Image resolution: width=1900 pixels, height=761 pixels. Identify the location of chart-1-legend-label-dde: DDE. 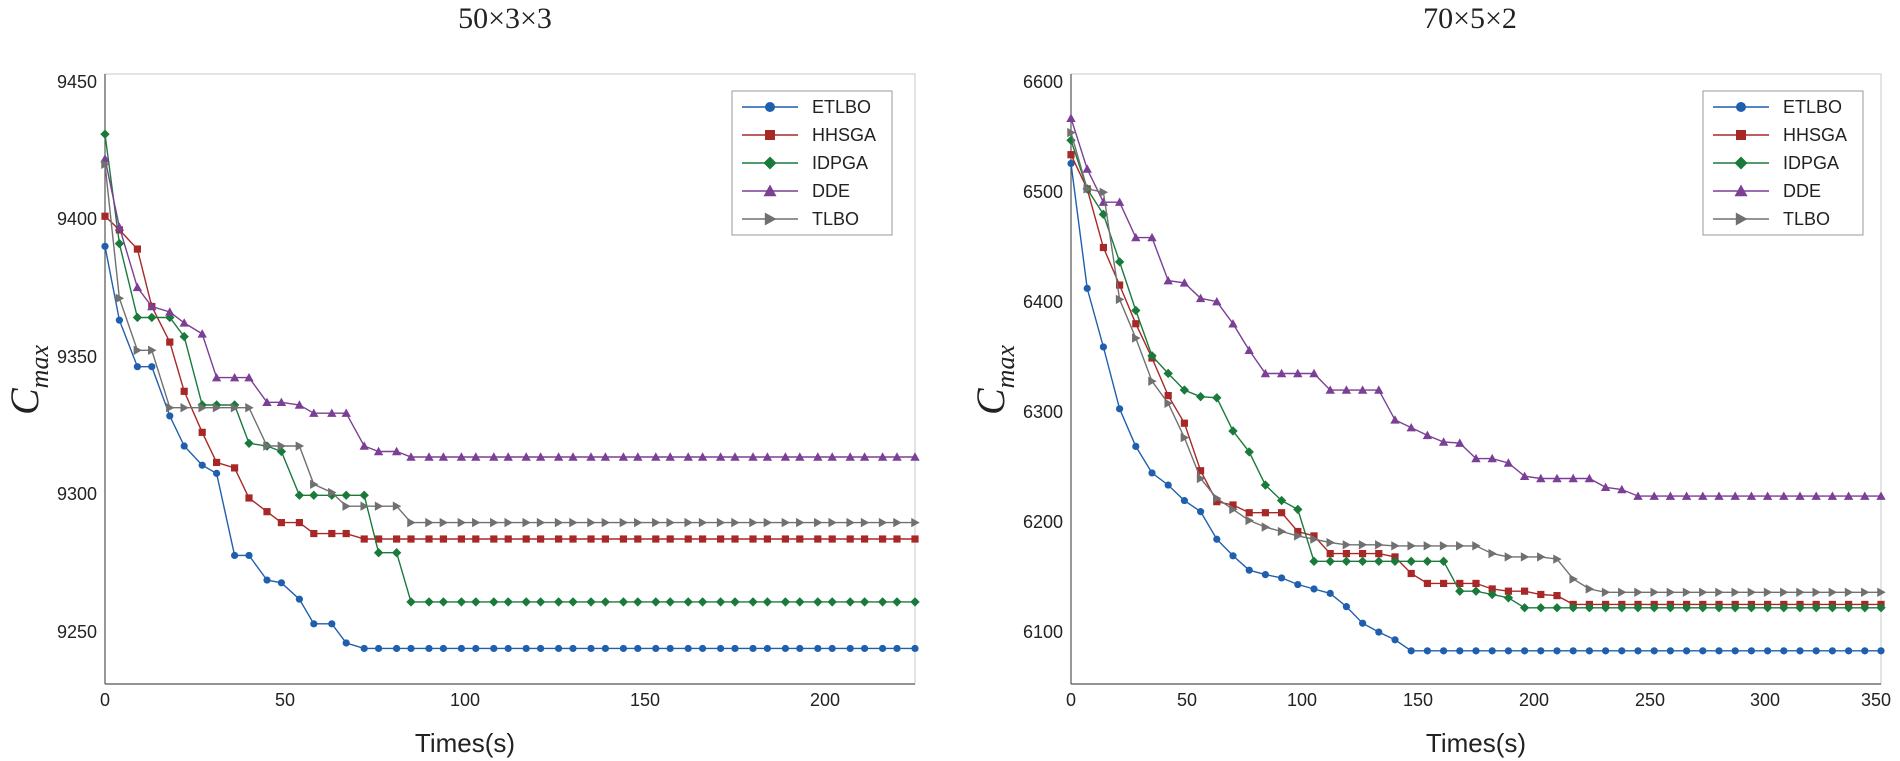
(831, 191).